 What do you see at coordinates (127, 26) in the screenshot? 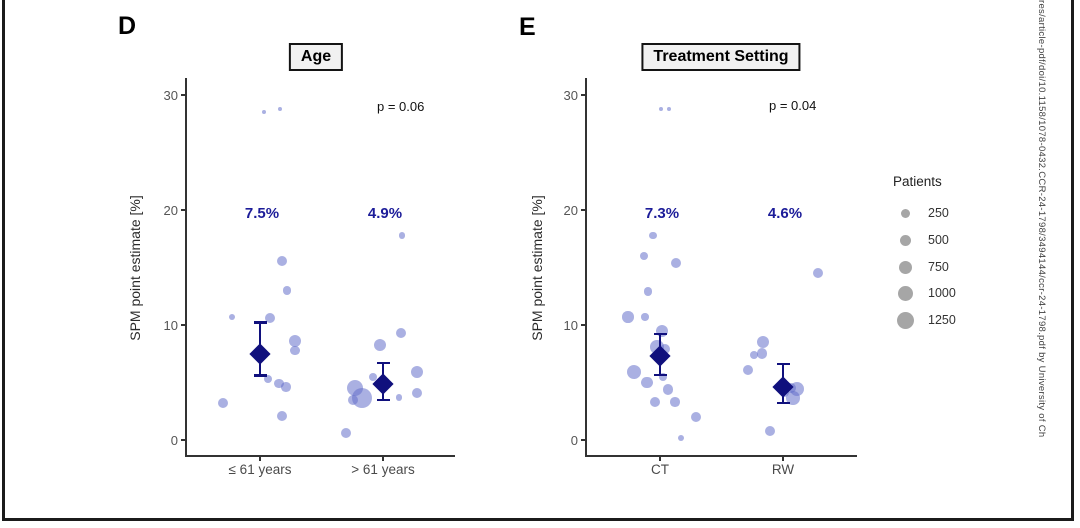
I see `panel-d-letter: D` at bounding box center [127, 26].